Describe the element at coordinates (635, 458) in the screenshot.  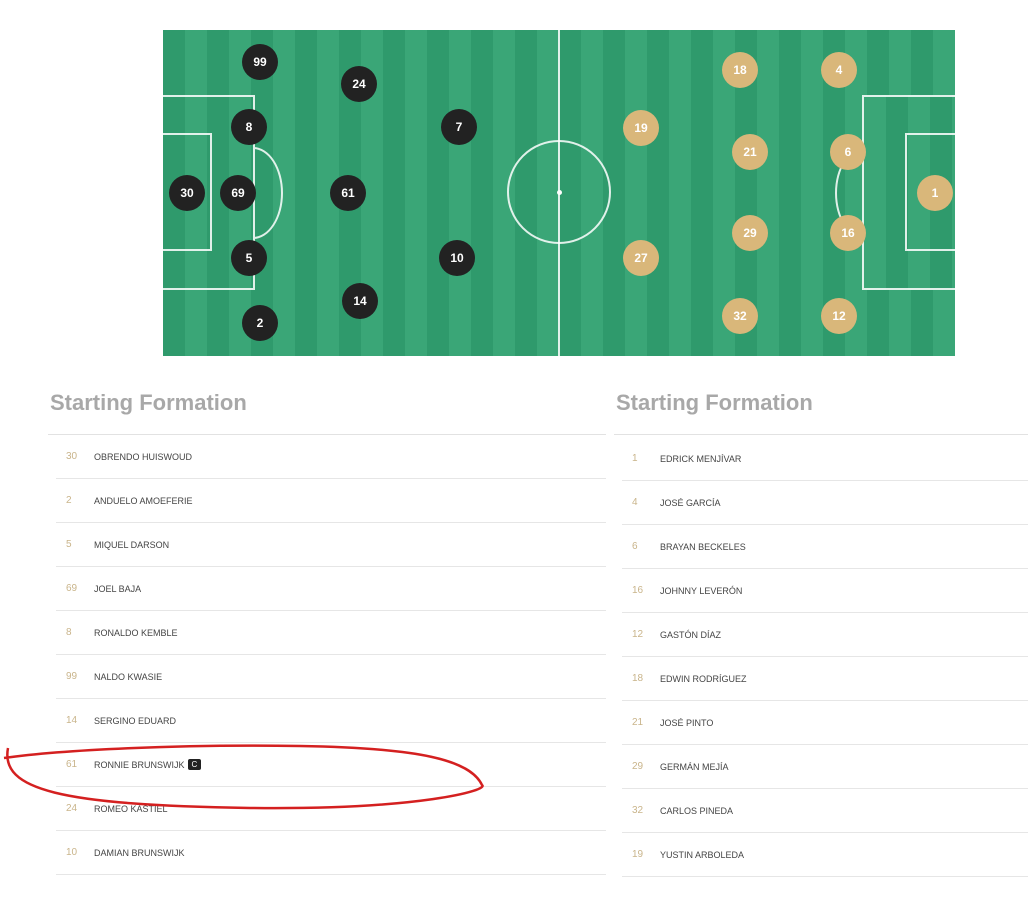
I see `player-number: 1` at that location.